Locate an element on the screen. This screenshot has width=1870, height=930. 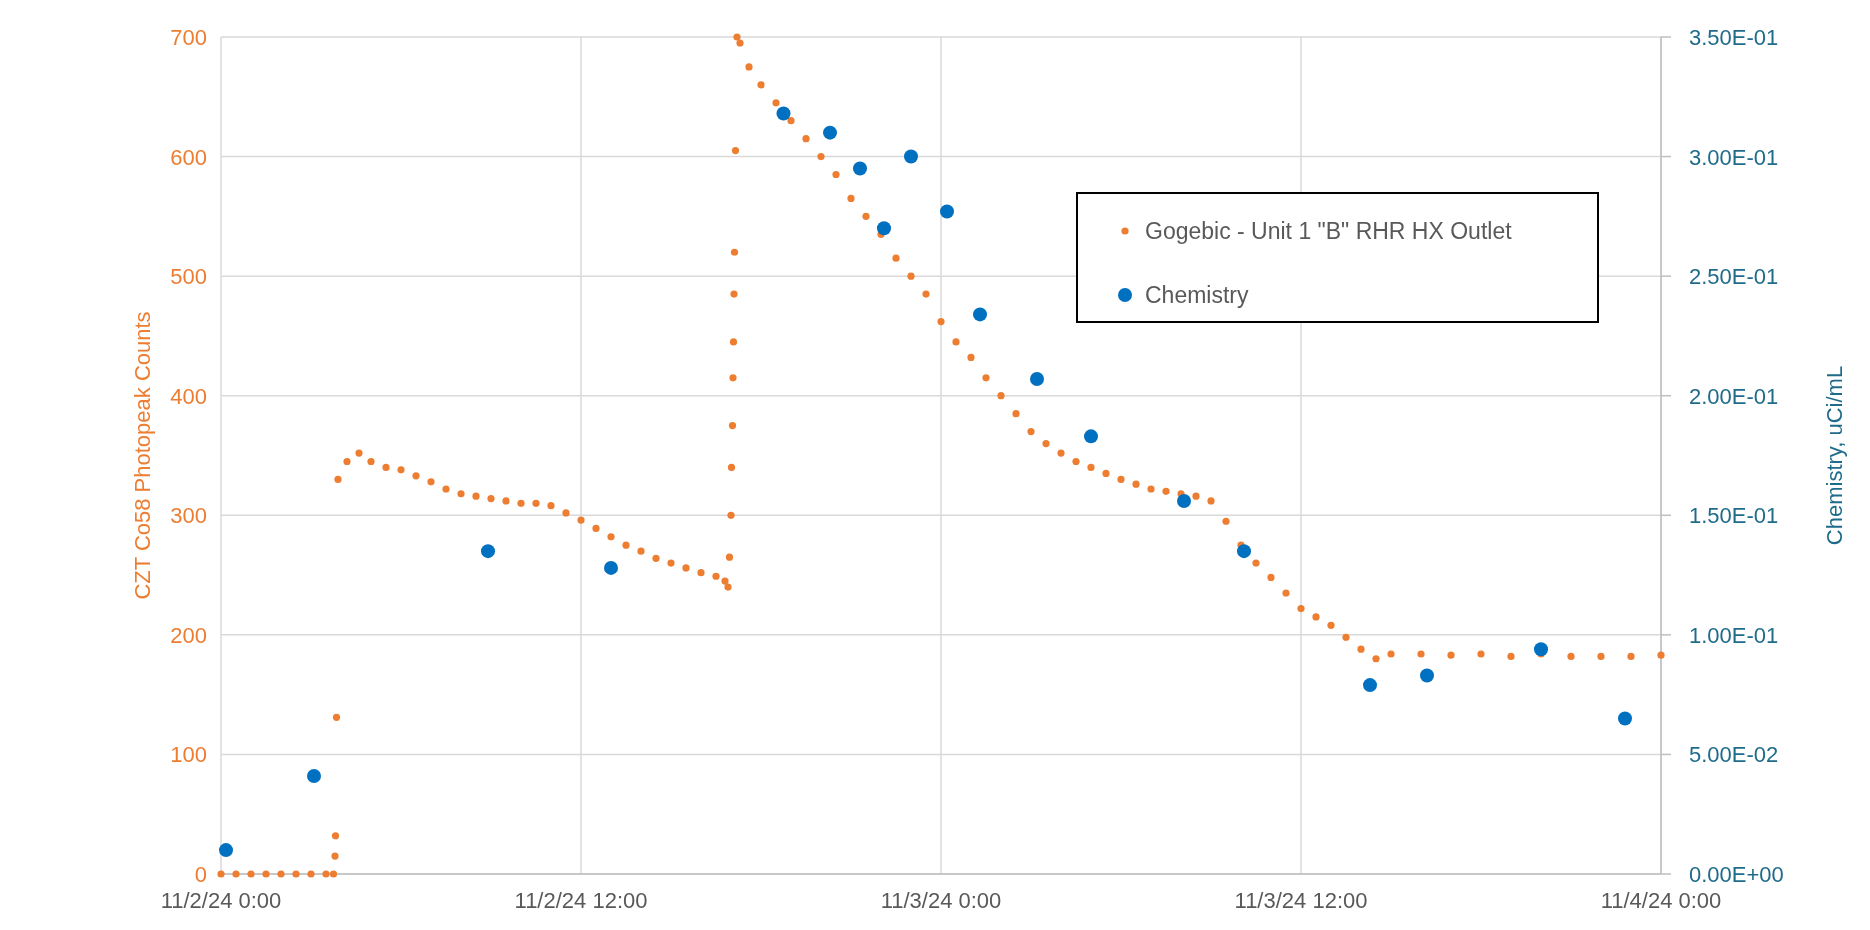
y2-tick-label: 1.50E-01 is located at coordinates (1734, 516).